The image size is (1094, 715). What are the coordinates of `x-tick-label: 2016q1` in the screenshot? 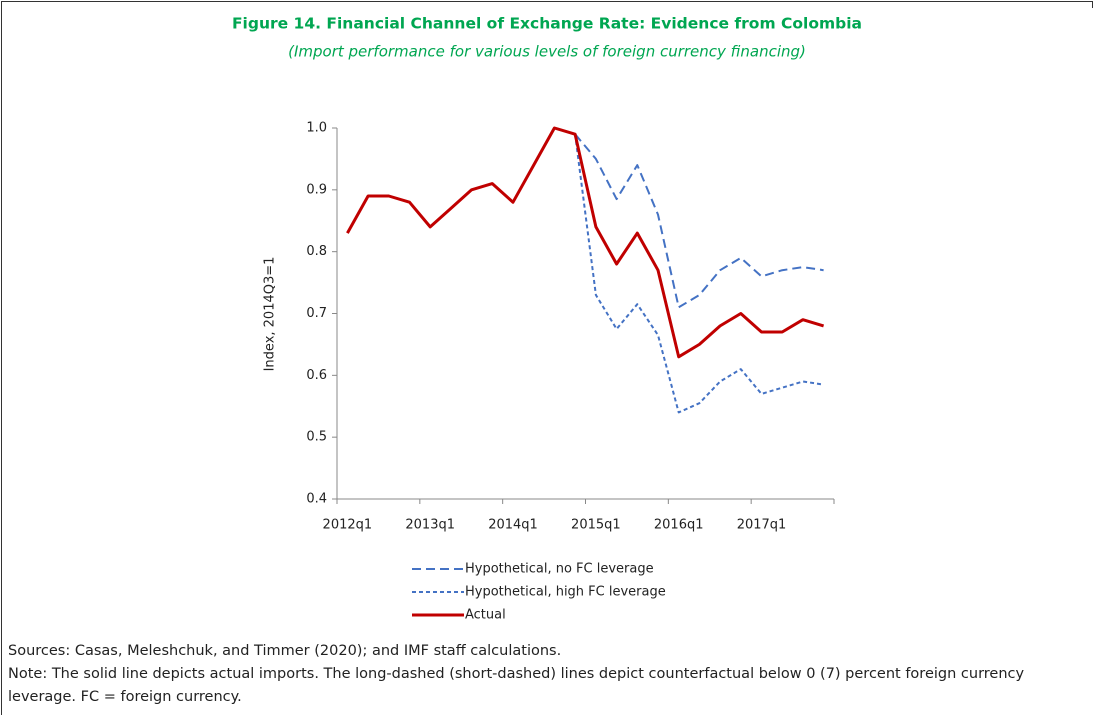 It's located at (679, 525).